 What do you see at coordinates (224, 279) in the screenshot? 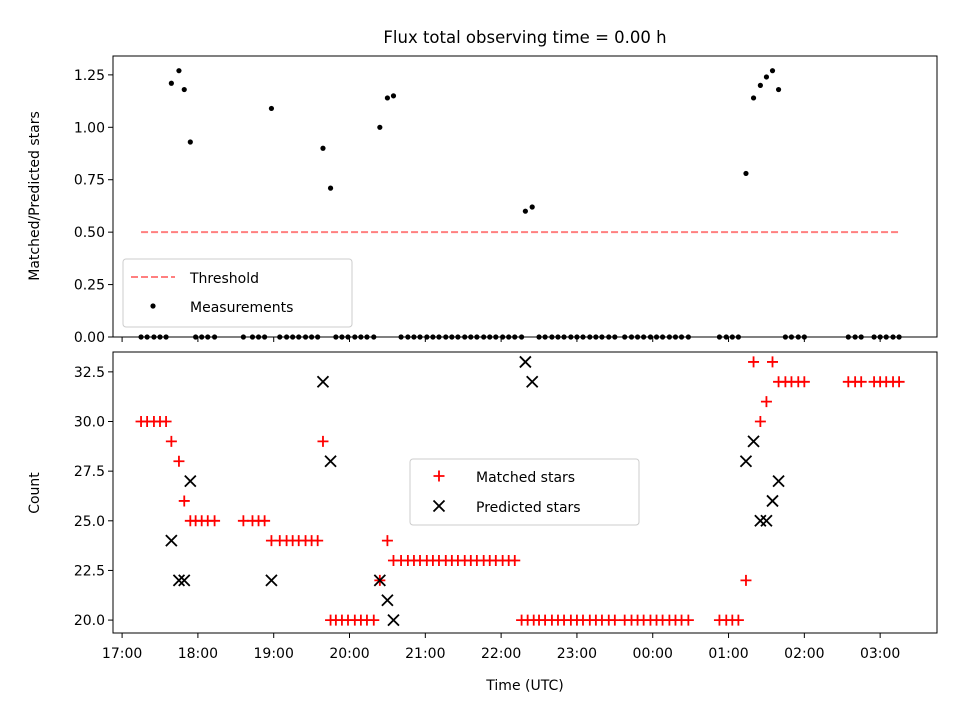
I see `legend-threshold-label: Threshold` at bounding box center [224, 279].